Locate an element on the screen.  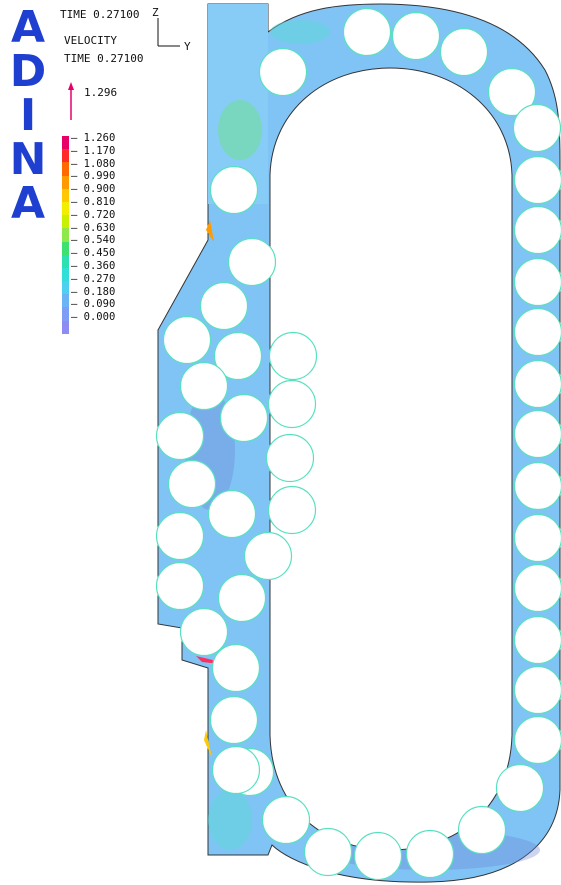
legend-value: 1.170 is located at coordinates (93, 151).